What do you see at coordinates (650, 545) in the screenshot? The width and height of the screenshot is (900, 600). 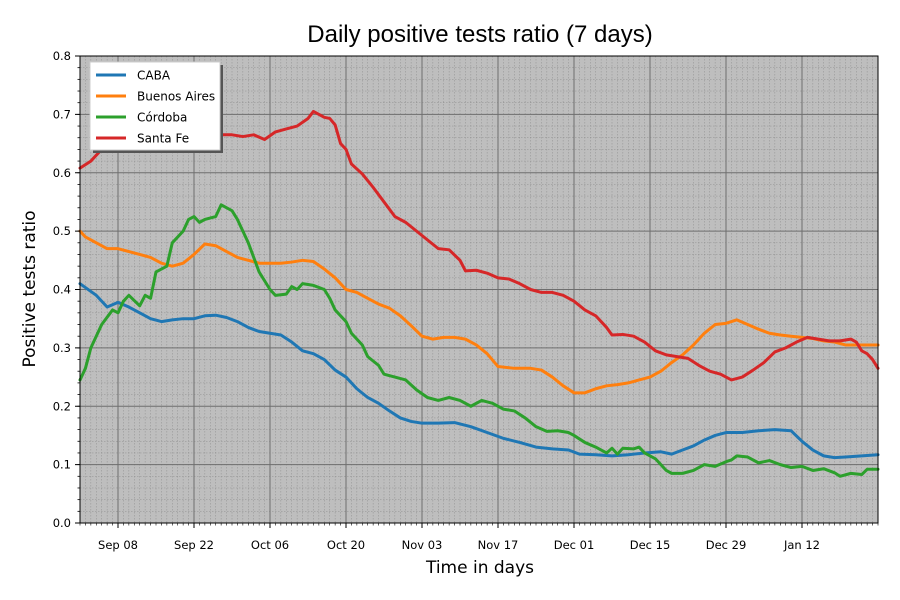 I see `x-tick-label: Dec 15` at bounding box center [650, 545].